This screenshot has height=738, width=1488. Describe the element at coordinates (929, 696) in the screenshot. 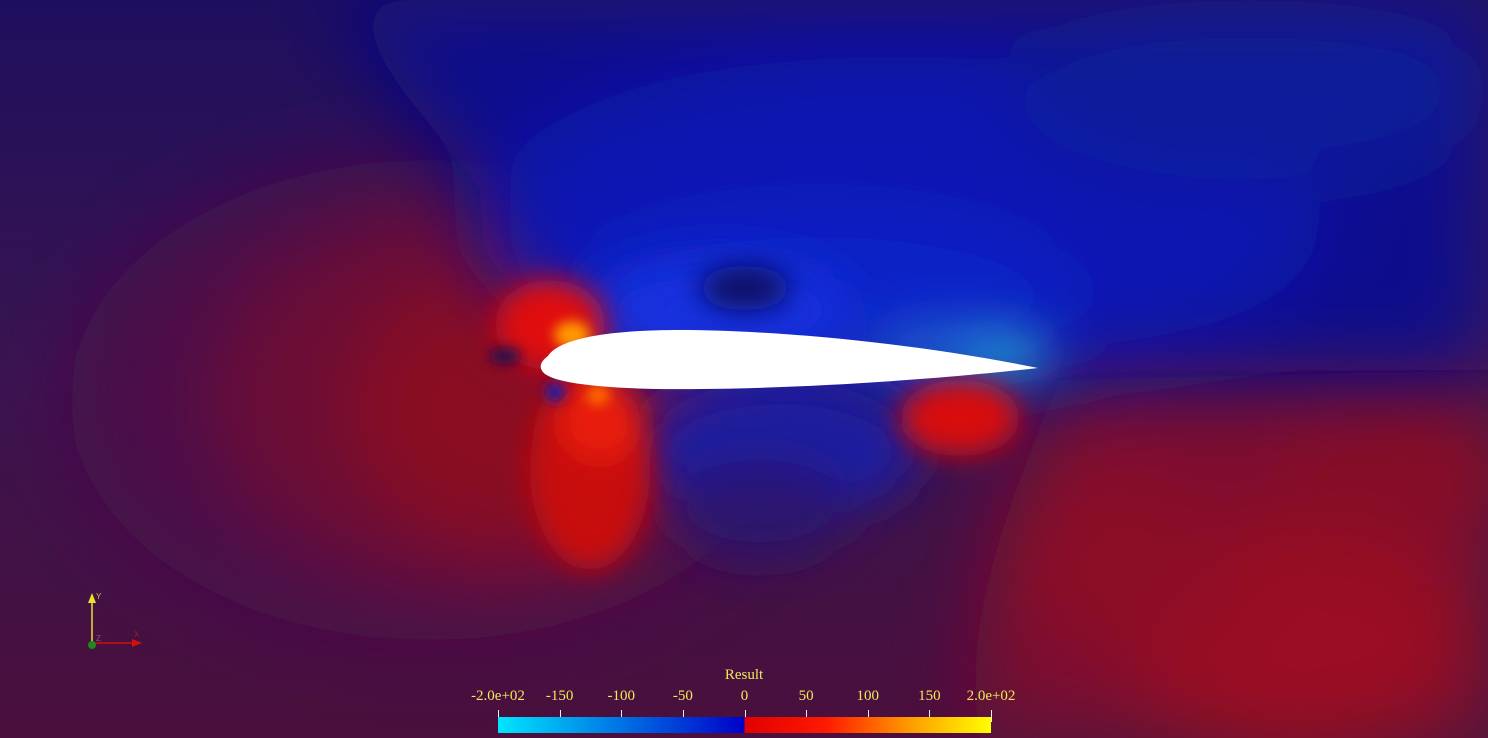

I see `colorbar-tick-label: 150` at that location.